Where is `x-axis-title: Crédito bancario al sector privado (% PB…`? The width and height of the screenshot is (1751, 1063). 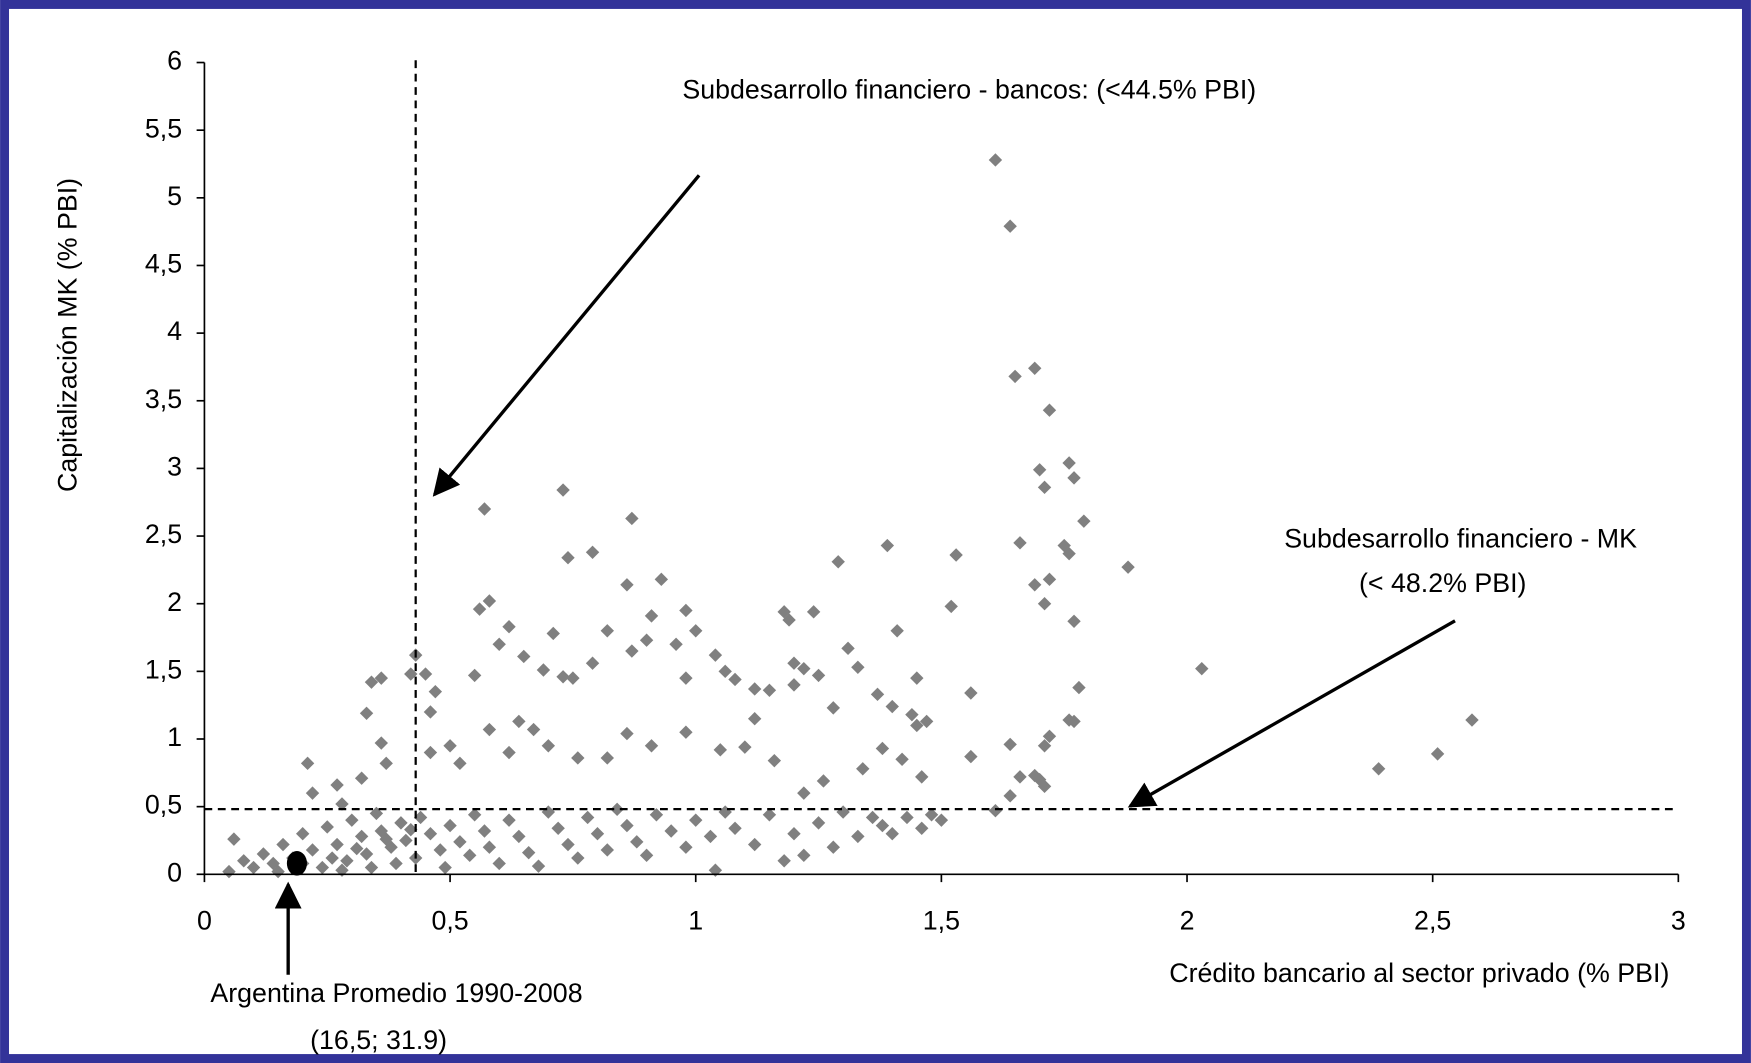 x-axis-title: Crédito bancario al sector privado (% PB… is located at coordinates (1419, 973).